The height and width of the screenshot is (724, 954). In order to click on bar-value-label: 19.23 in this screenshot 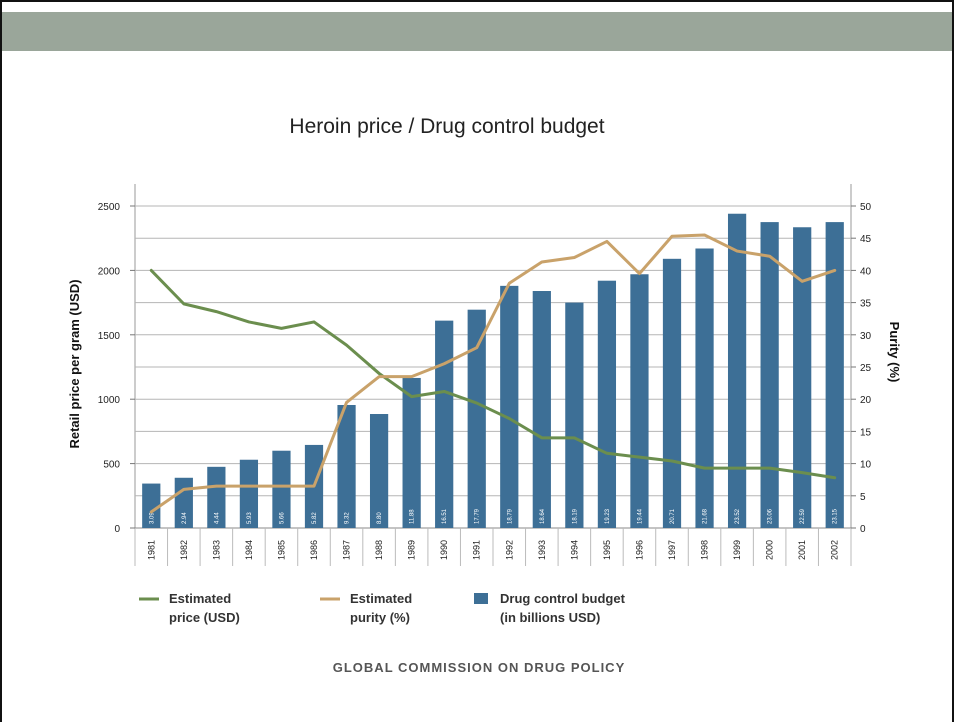, I will do `click(608, 516)`.